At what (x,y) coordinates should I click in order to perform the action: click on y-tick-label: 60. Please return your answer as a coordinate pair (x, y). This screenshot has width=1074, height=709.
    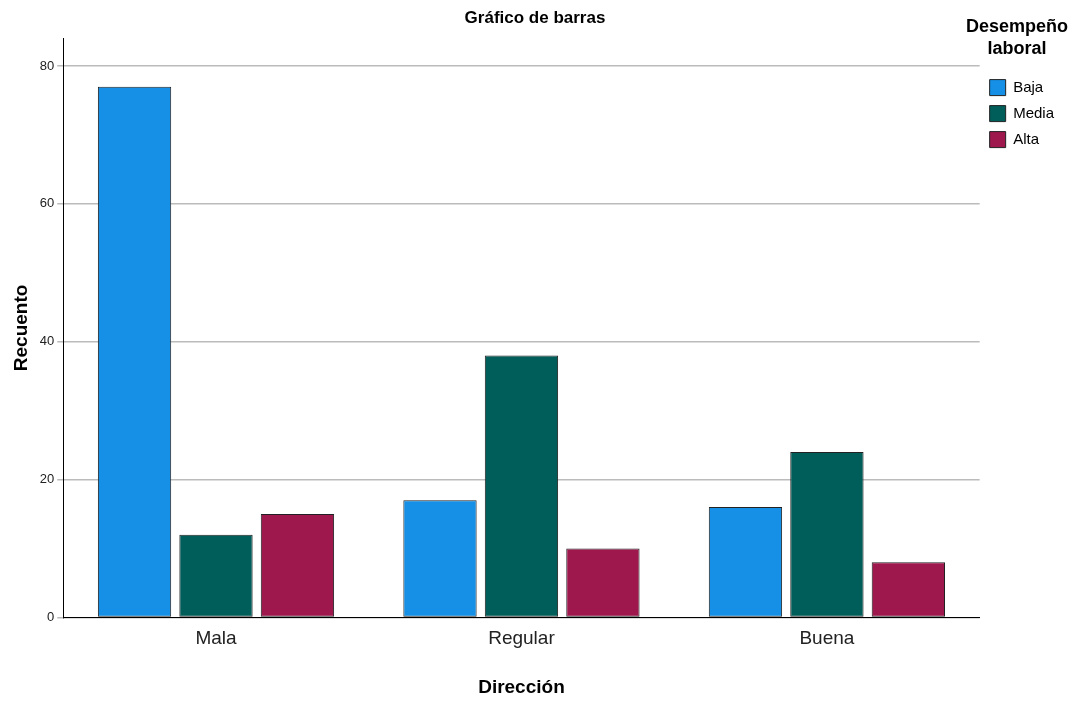
    Looking at the image, I should click on (47, 203).